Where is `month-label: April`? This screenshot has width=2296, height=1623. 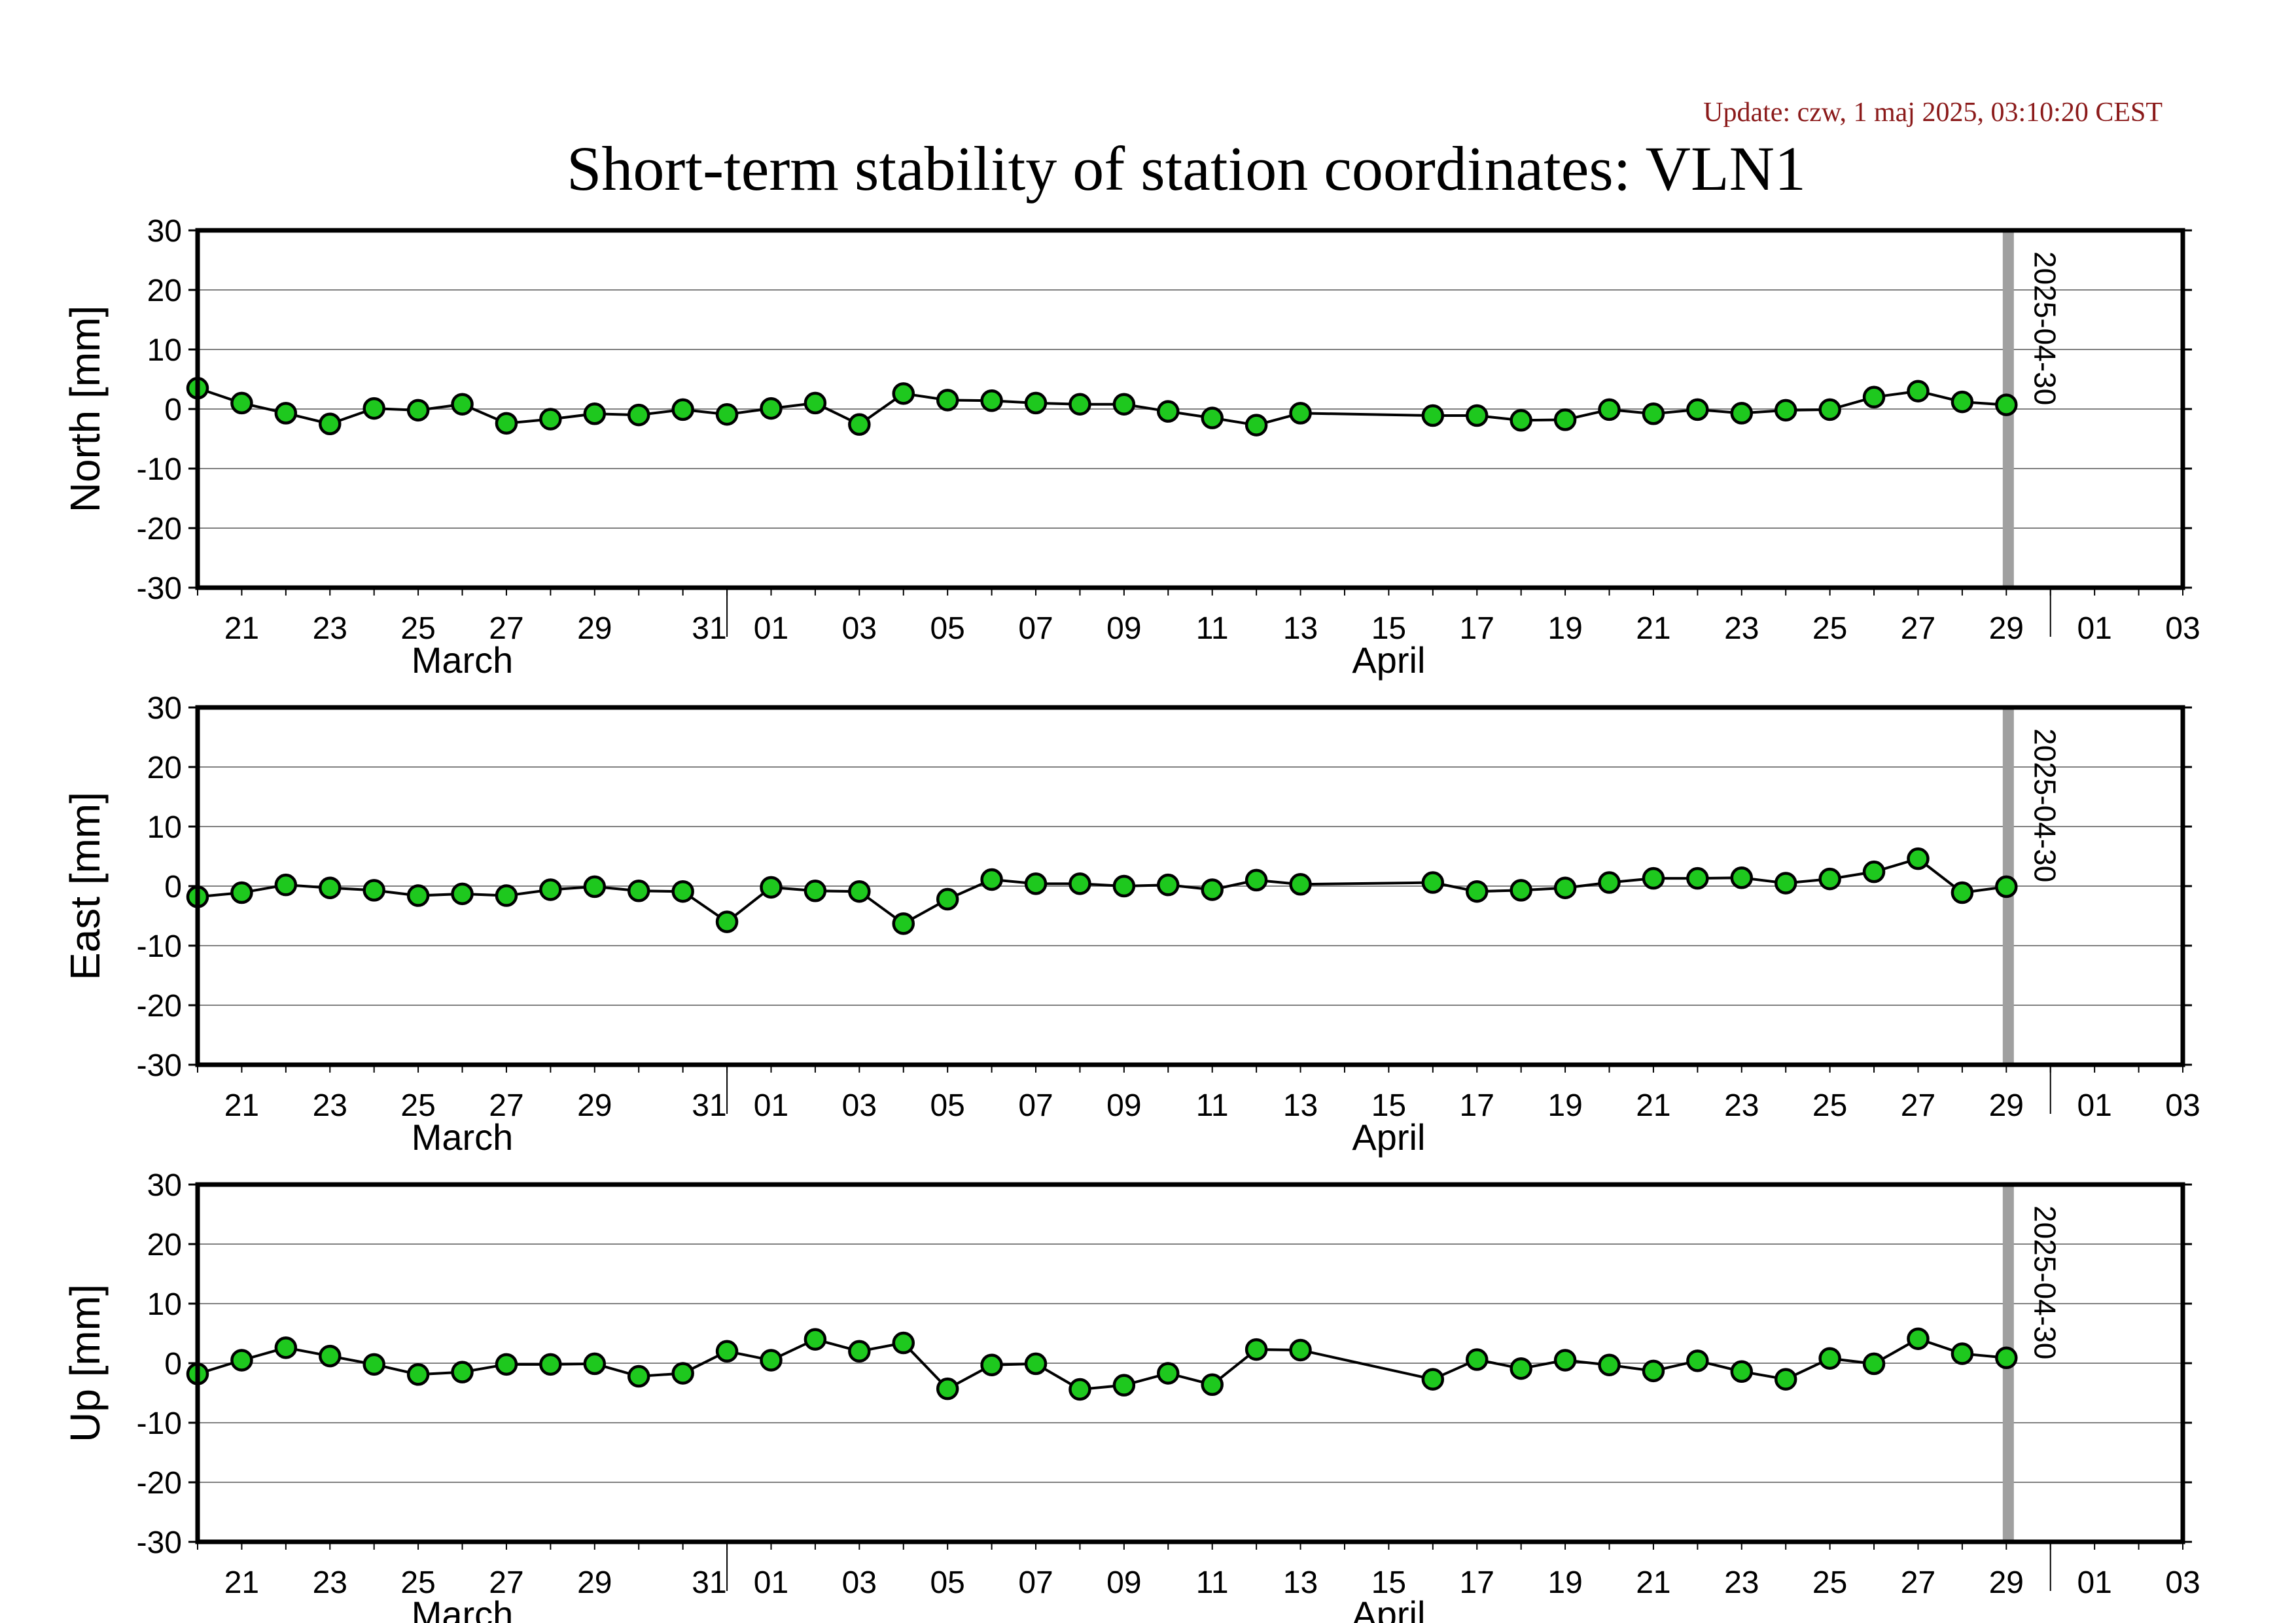
month-label: April is located at coordinates (1389, 1608).